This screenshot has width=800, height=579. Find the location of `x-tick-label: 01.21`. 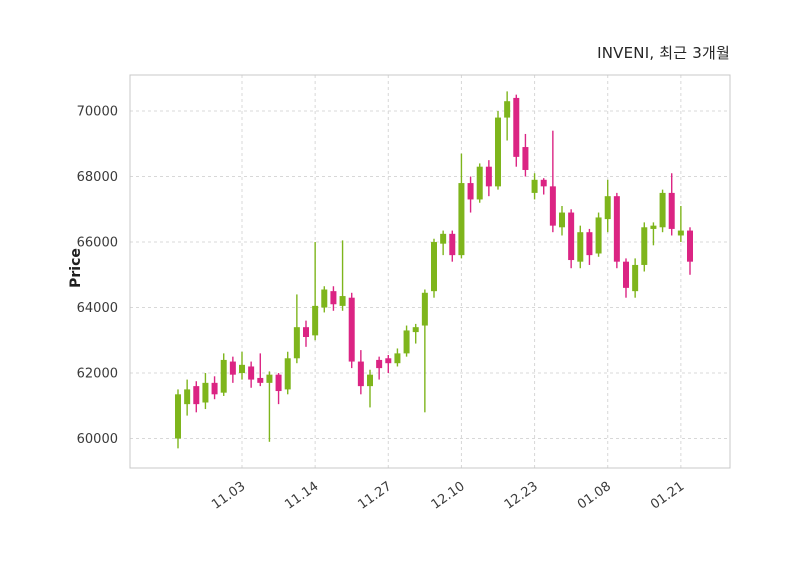

x-tick-label: 01.21 is located at coordinates (667, 496).